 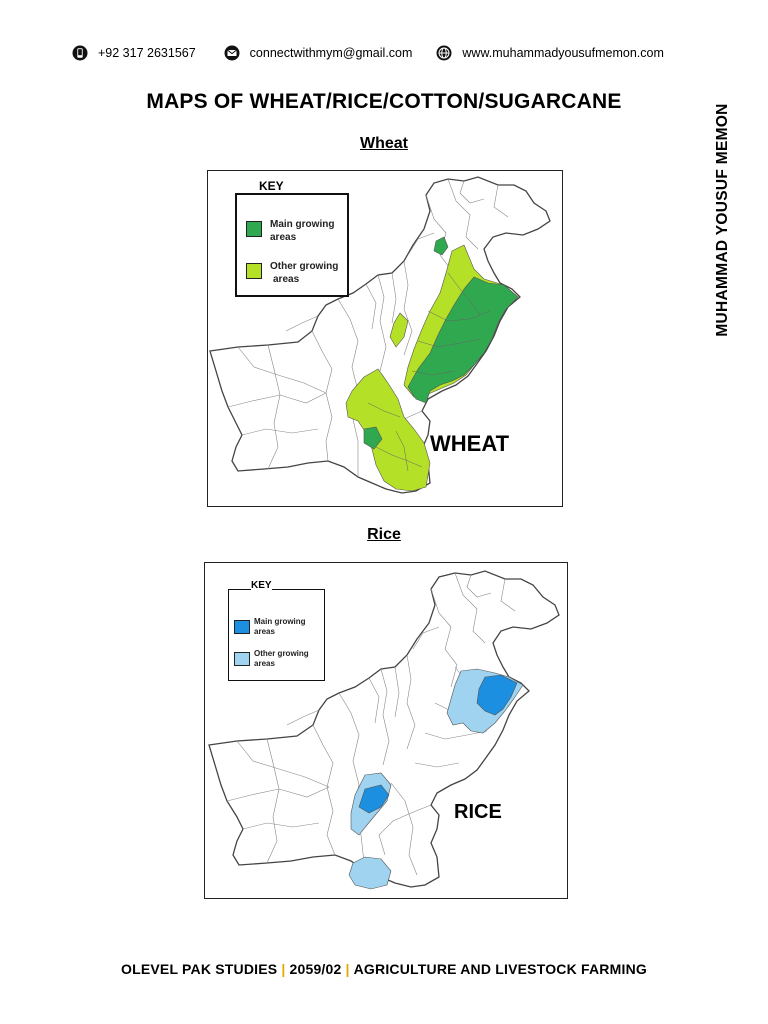 What do you see at coordinates (374, 799) in the screenshot?
I see `rice-sindh-main` at bounding box center [374, 799].